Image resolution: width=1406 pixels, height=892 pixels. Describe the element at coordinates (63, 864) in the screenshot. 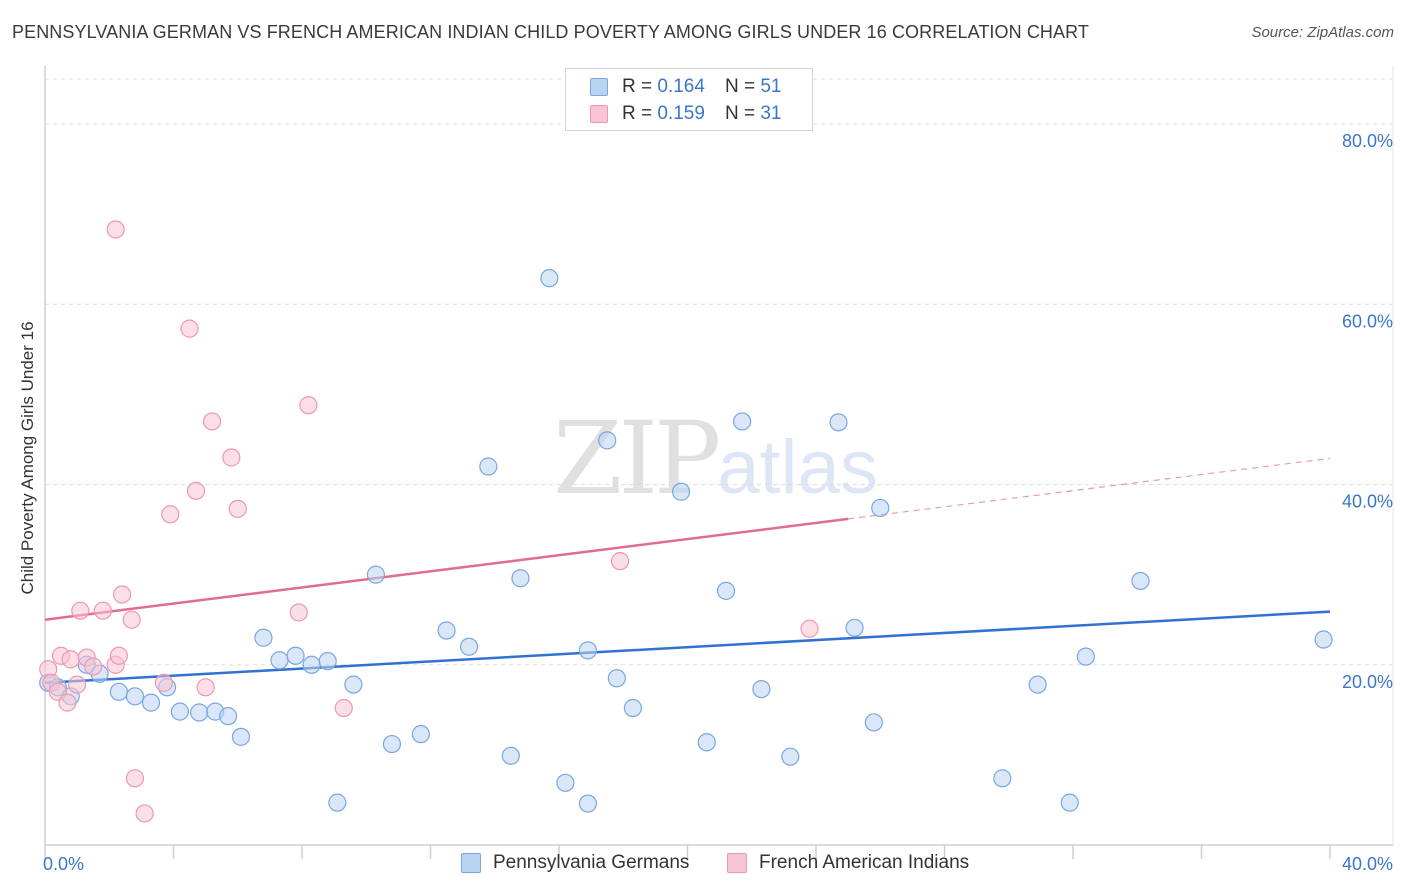

I see `x-tick-label: 0.0%` at that location.